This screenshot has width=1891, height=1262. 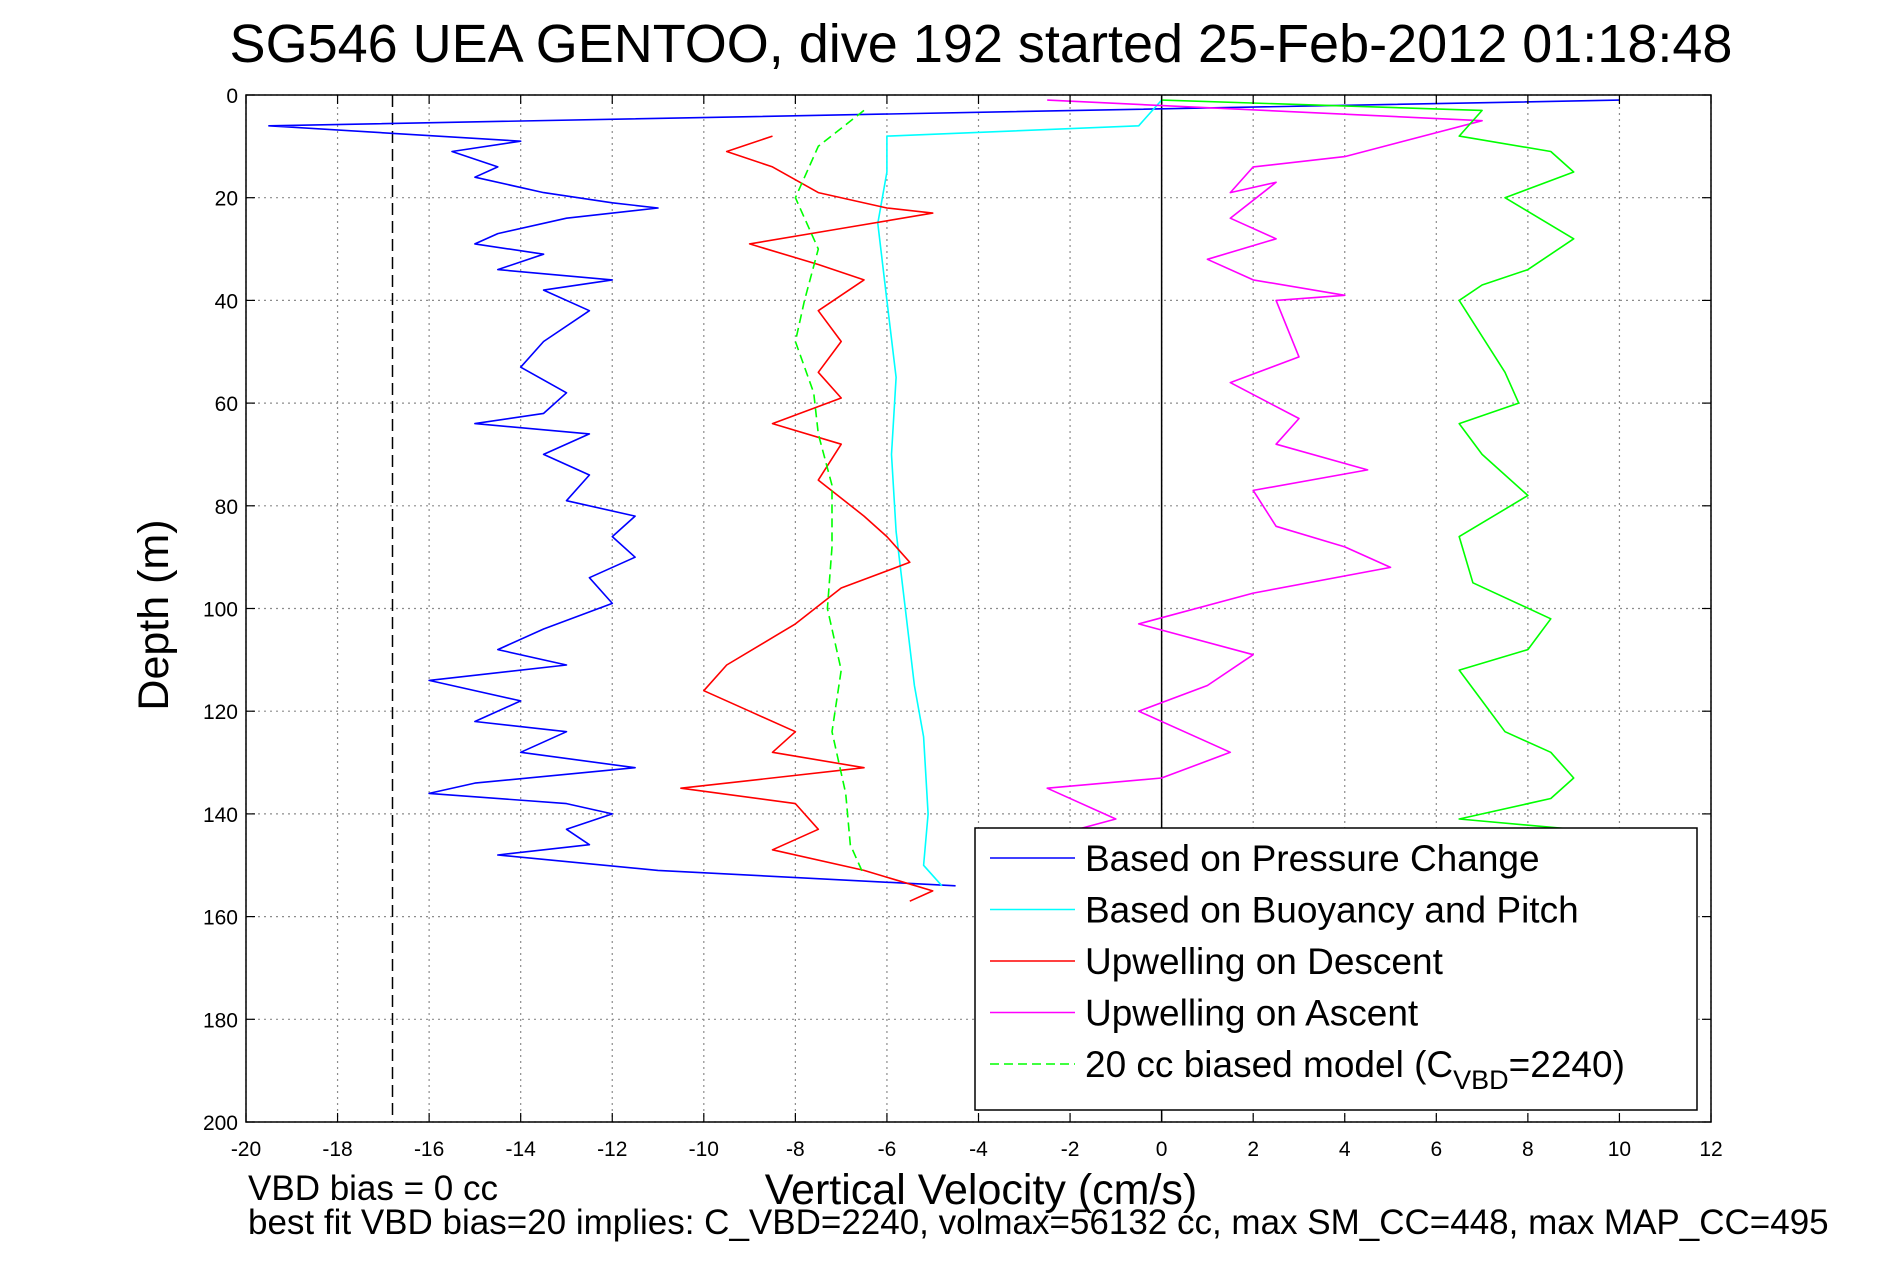 What do you see at coordinates (978, 1149) in the screenshot?
I see `x-tick-label: -4` at bounding box center [978, 1149].